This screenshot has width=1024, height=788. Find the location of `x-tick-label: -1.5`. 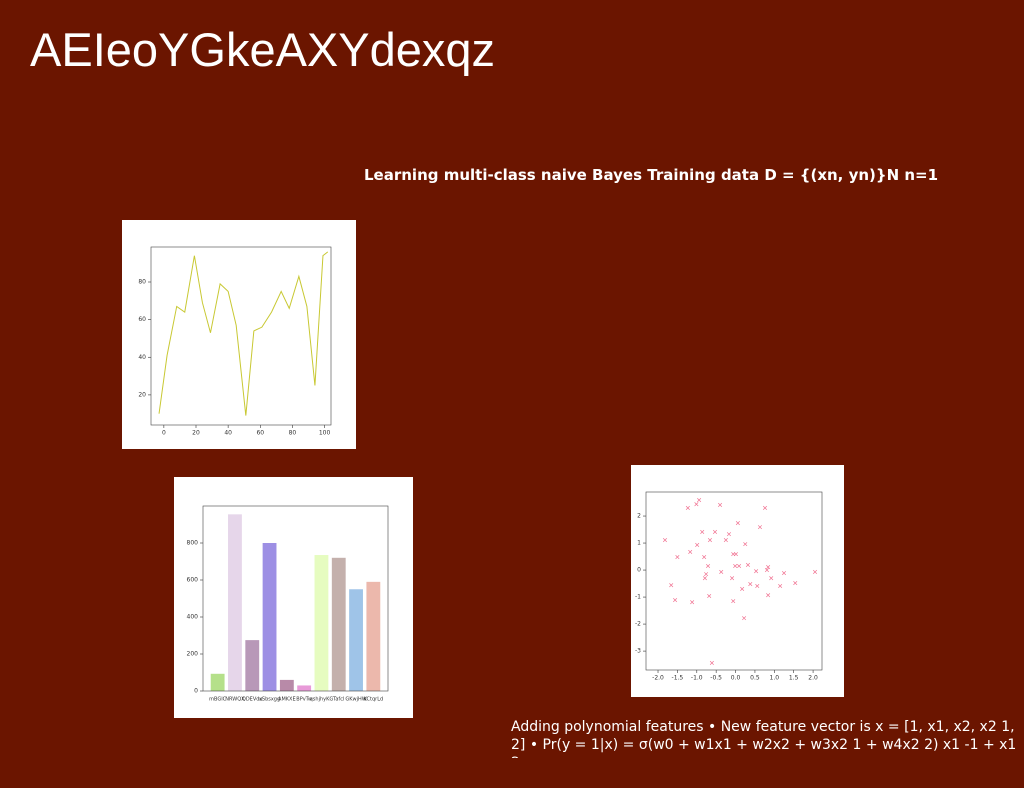

x-tick-label: -1.5 is located at coordinates (678, 678).